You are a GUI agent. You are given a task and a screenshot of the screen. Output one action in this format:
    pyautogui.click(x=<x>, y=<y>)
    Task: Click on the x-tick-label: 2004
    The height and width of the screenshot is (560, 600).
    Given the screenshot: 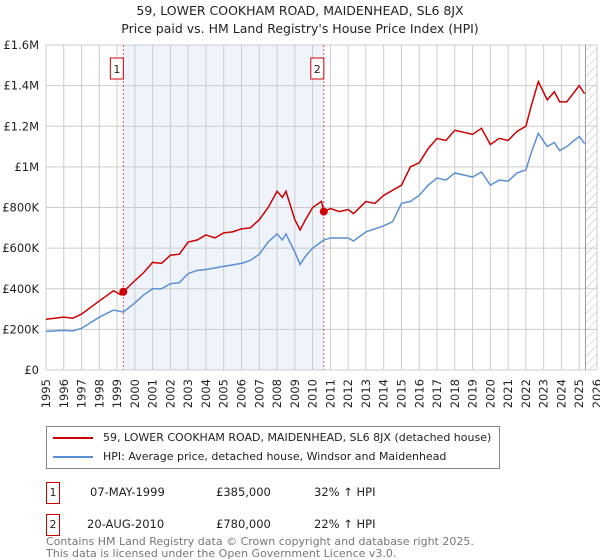 What is the action you would take?
    pyautogui.click(x=206, y=393)
    